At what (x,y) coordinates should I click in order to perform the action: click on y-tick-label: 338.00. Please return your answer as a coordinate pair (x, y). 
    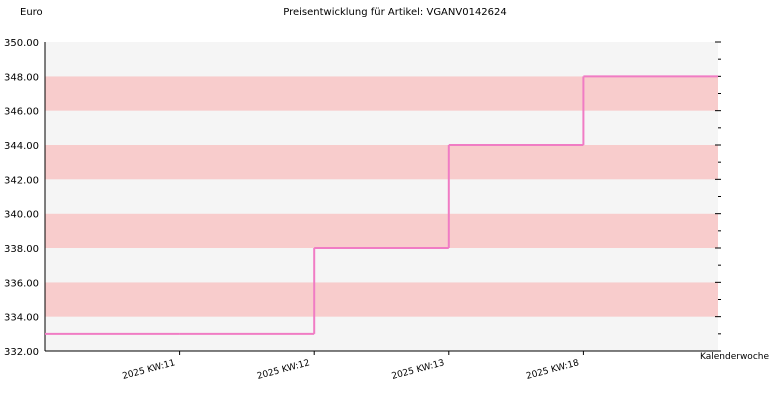
    Looking at the image, I should click on (21, 249).